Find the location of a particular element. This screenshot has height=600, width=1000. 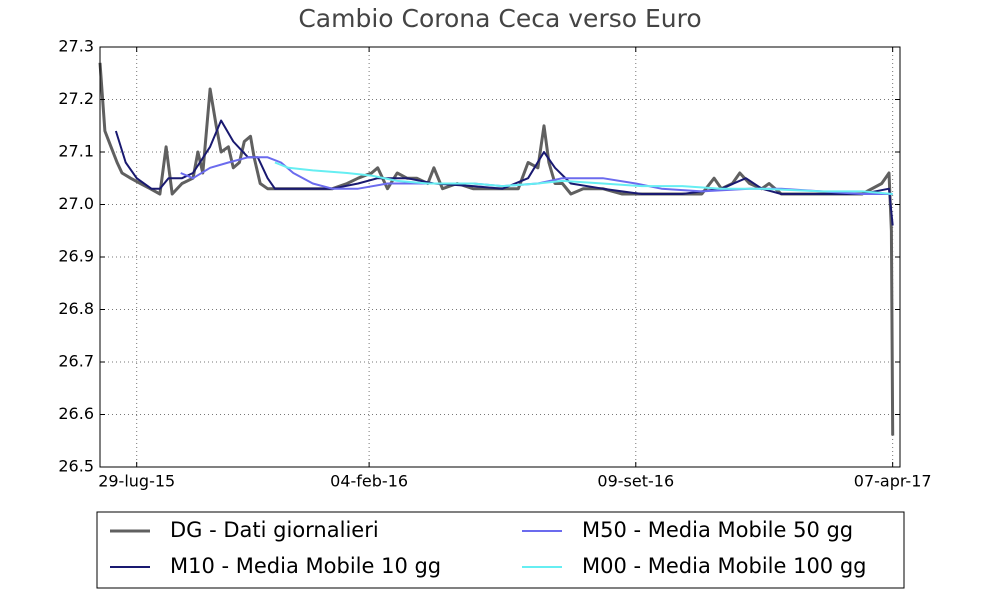

y-tick-label: 26.9 is located at coordinates (76, 256).